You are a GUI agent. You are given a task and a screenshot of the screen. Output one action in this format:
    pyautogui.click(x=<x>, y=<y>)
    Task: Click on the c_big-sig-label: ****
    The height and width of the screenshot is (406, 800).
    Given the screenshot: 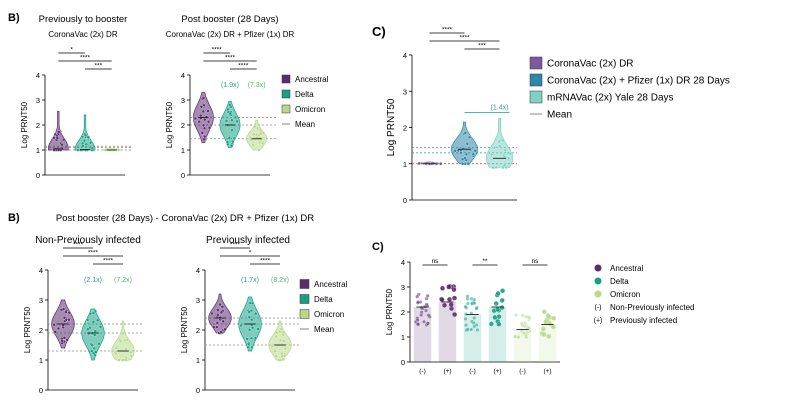 What is the action you would take?
    pyautogui.click(x=447, y=30)
    